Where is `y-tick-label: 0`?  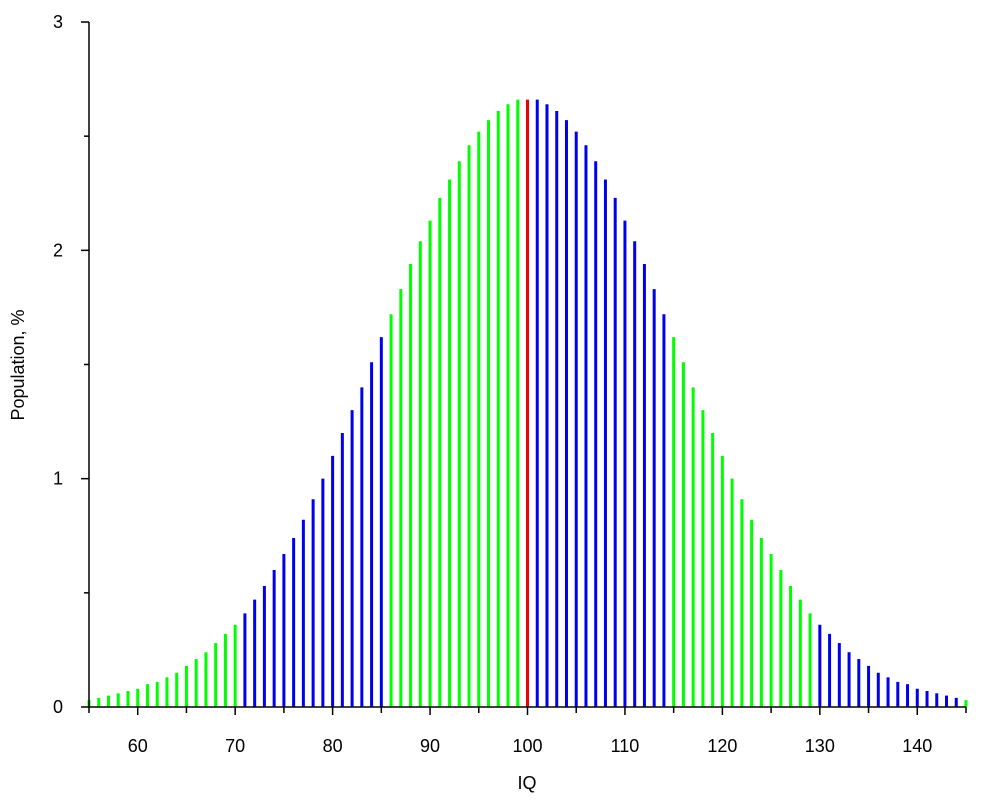 y-tick-label: 0 is located at coordinates (58, 707).